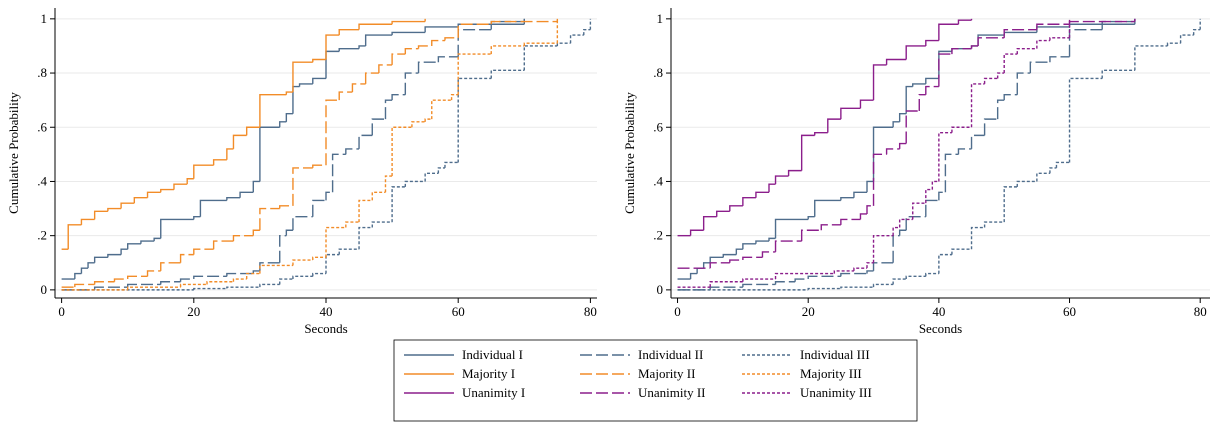  I want to click on legend-label: Individual I, so click(492, 354).